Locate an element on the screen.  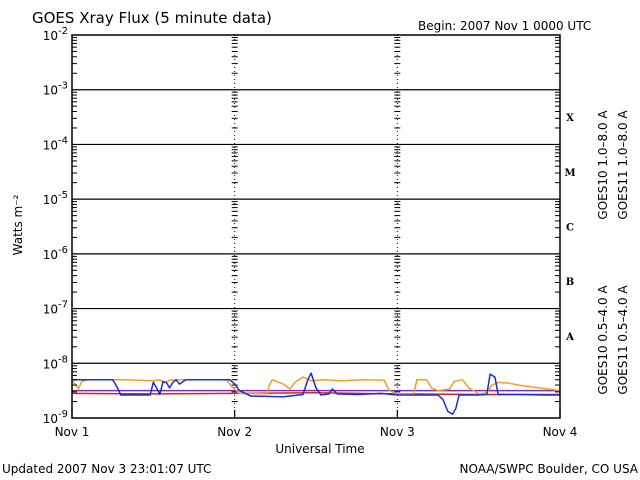
flare-class-labels: X M C B A is located at coordinates (569, 228).